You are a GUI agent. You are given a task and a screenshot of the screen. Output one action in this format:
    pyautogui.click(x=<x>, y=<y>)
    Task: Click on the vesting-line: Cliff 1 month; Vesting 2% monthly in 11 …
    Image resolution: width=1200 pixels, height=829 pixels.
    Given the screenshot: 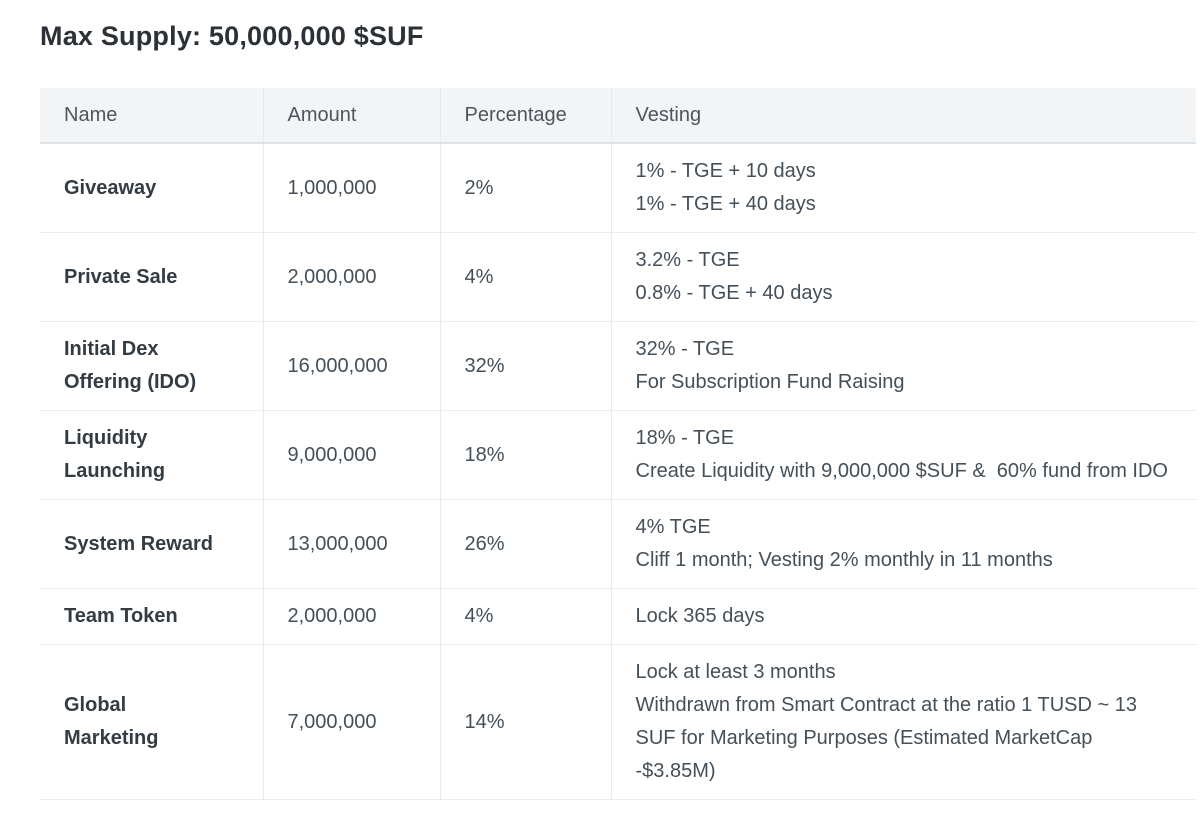 What is the action you would take?
    pyautogui.click(x=844, y=560)
    